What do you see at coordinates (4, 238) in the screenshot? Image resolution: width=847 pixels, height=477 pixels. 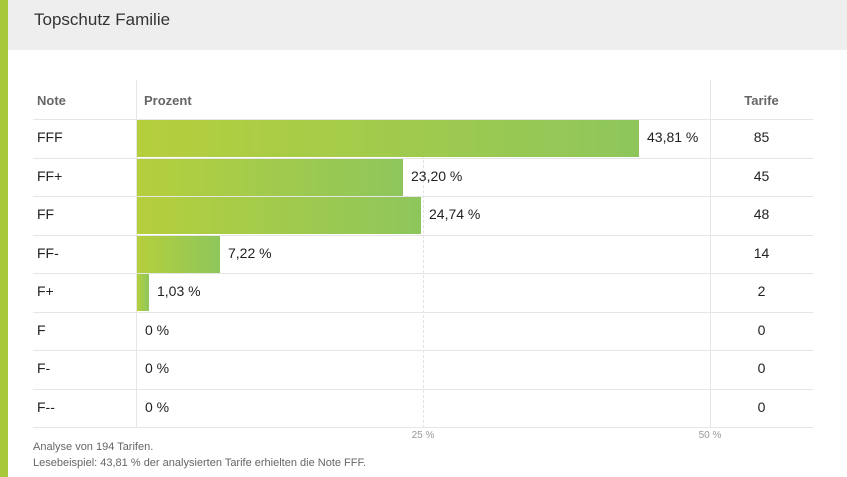 I see `accent-bar` at bounding box center [4, 238].